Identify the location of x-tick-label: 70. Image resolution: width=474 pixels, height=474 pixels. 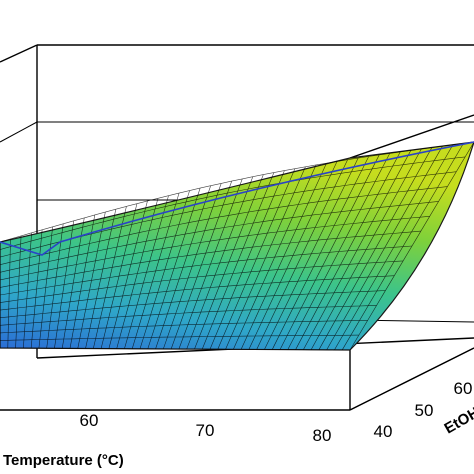
(205, 430).